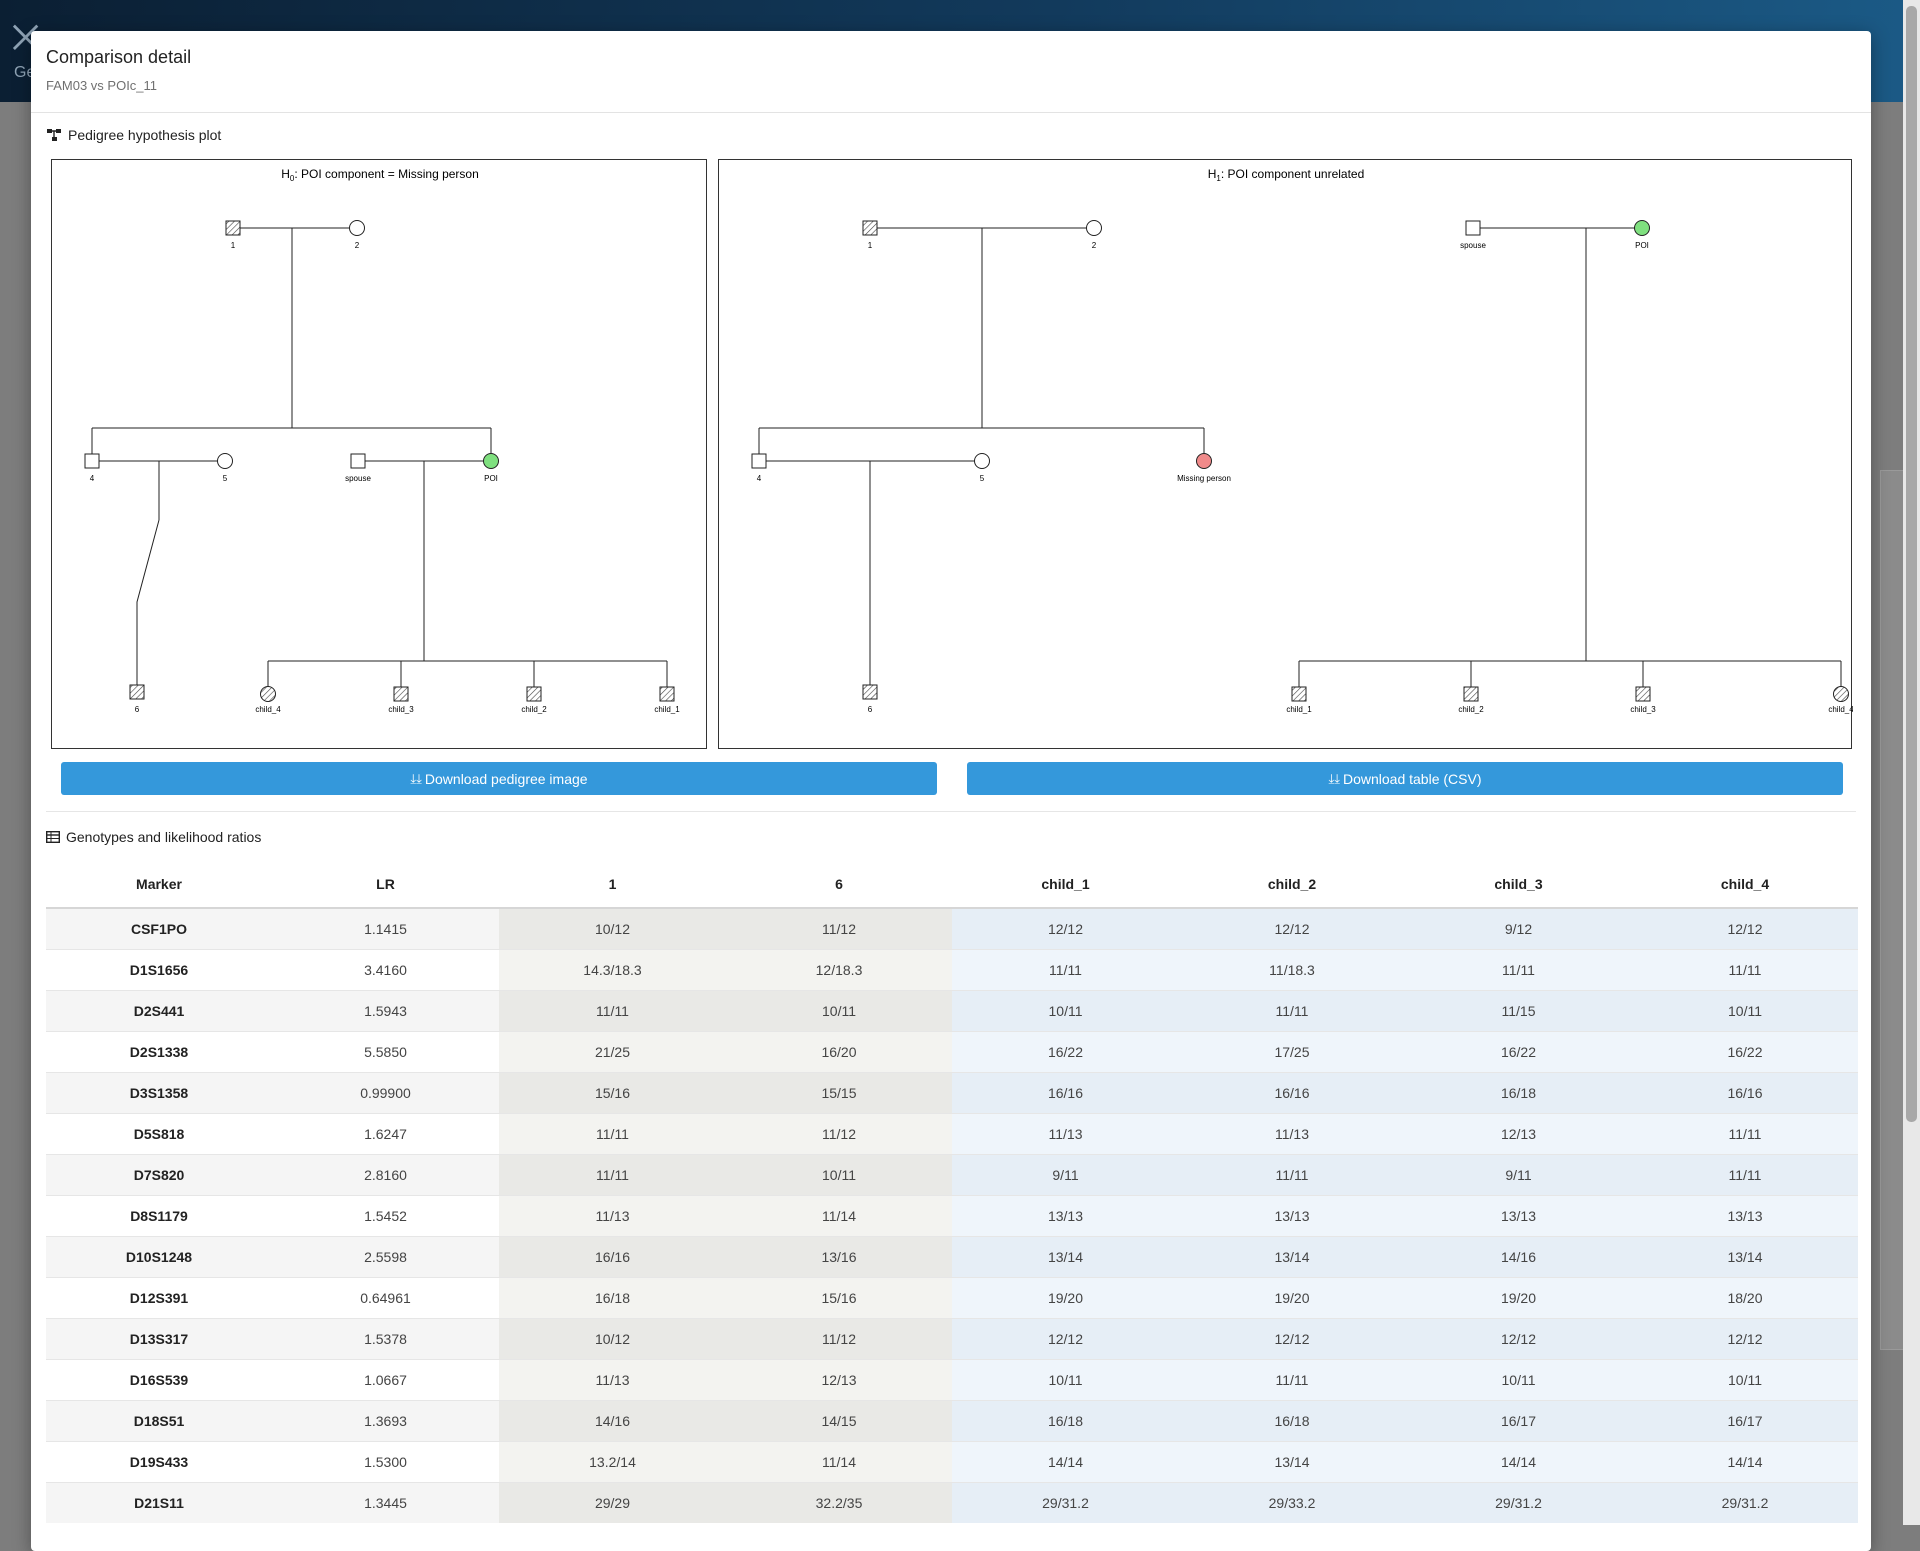 The width and height of the screenshot is (1920, 1551). What do you see at coordinates (1518, 1010) in the screenshot?
I see `genotype-cell: 11/15` at bounding box center [1518, 1010].